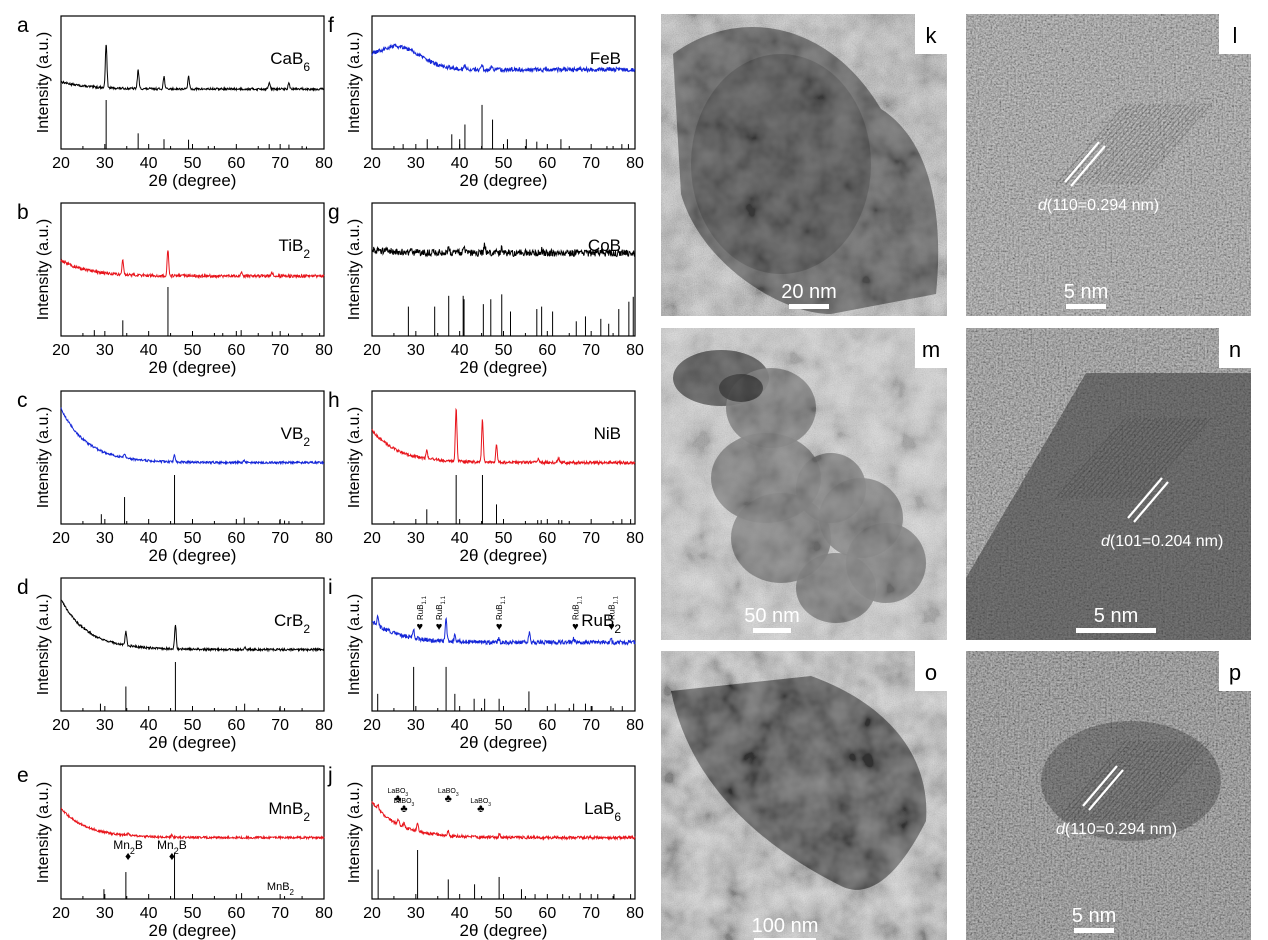  What do you see at coordinates (1166, 541) in the screenshot?
I see `lattice-d-value: (101=0.204 nm)` at bounding box center [1166, 541].